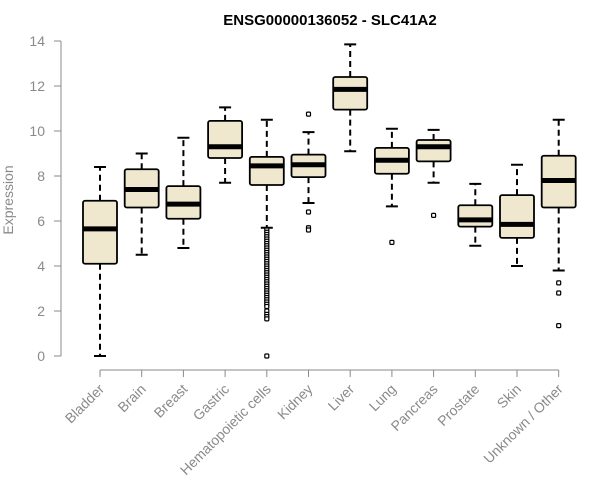  What do you see at coordinates (41, 266) in the screenshot?
I see `y-tick-label: 4` at bounding box center [41, 266].